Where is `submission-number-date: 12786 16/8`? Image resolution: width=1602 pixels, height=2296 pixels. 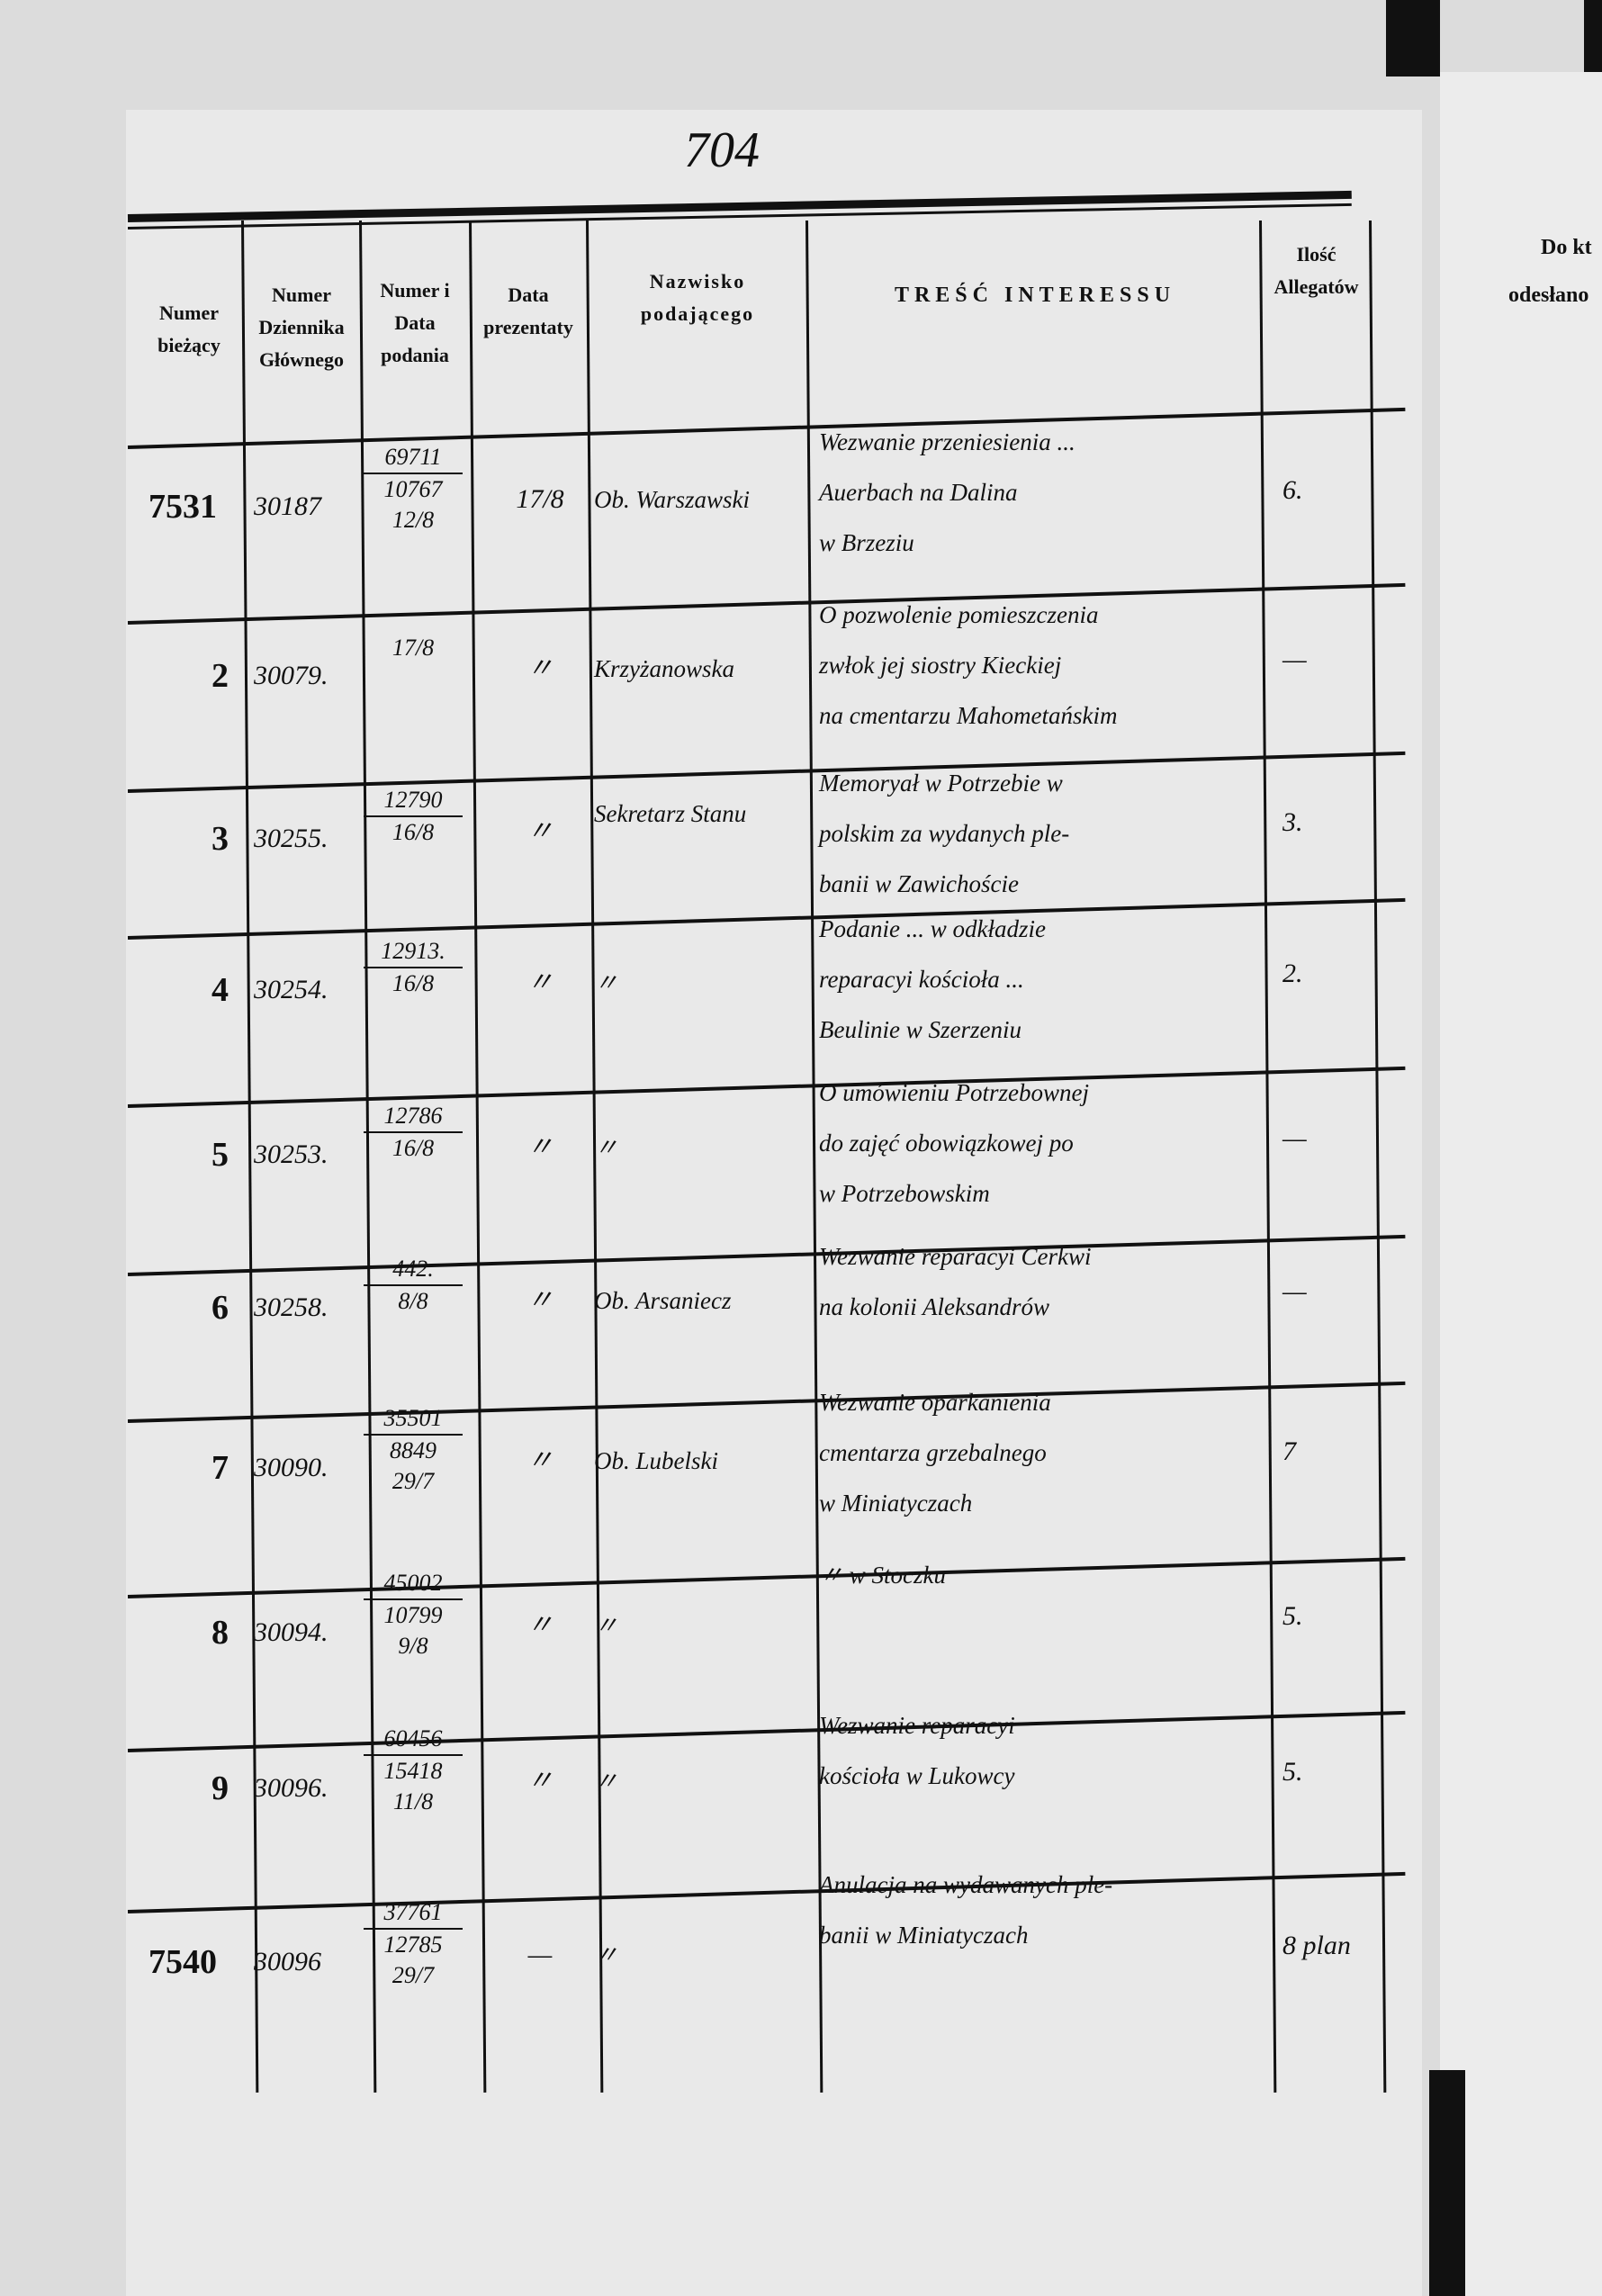
submission-number-date: 12786 16/8 is located at coordinates (413, 1132).